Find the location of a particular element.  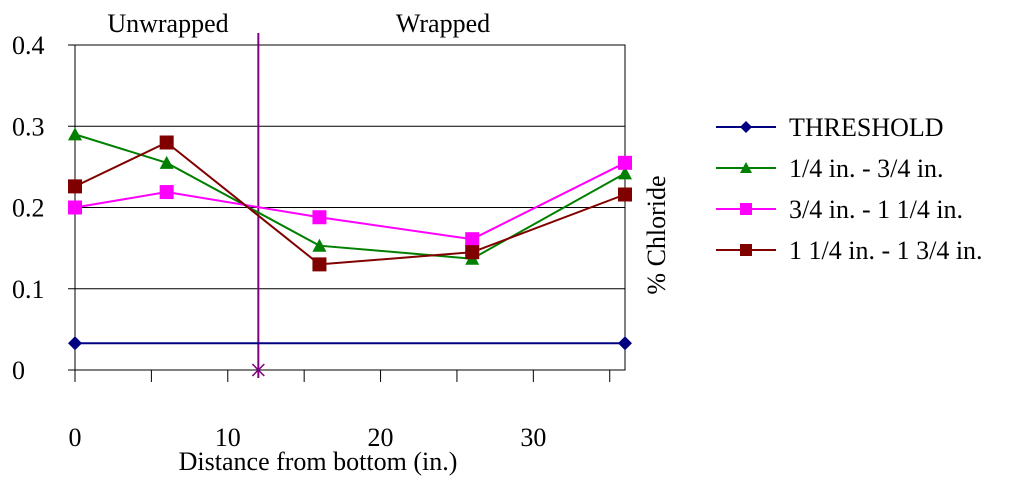

region-label-wrapped: Wrapped is located at coordinates (443, 23).